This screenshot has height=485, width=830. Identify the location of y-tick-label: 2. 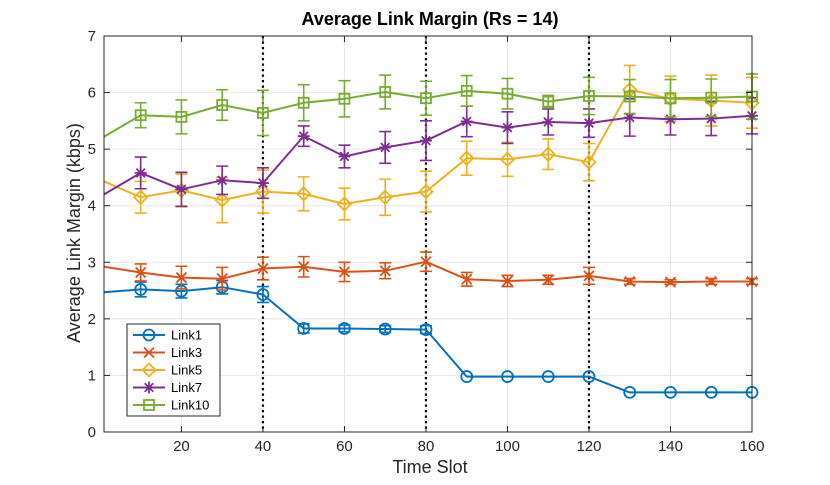
(92, 319).